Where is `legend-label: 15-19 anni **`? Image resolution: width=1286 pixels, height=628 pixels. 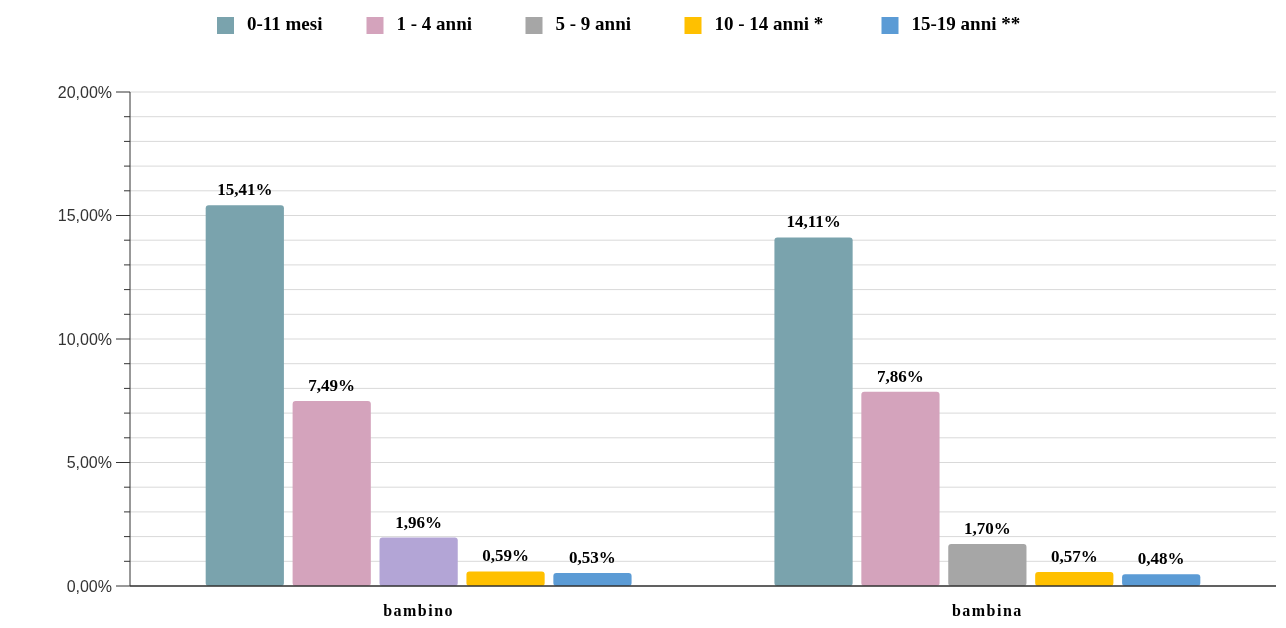 legend-label: 15-19 anni ** is located at coordinates (966, 23).